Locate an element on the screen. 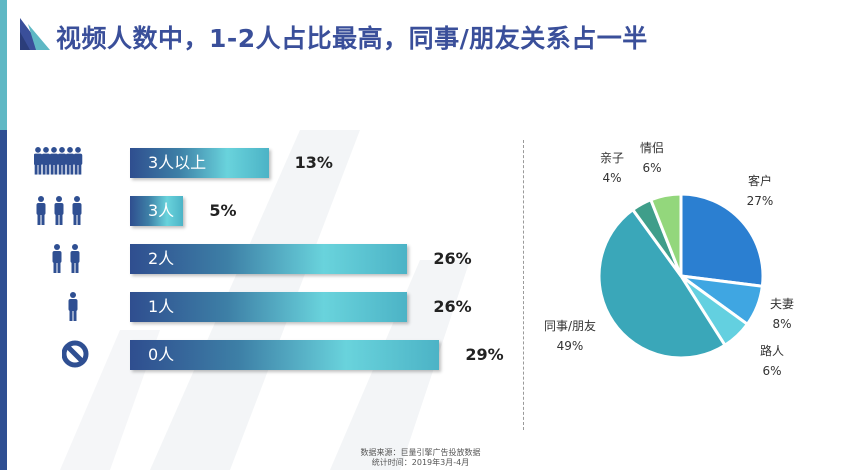  pie-slice-value: 8% is located at coordinates (781, 324).